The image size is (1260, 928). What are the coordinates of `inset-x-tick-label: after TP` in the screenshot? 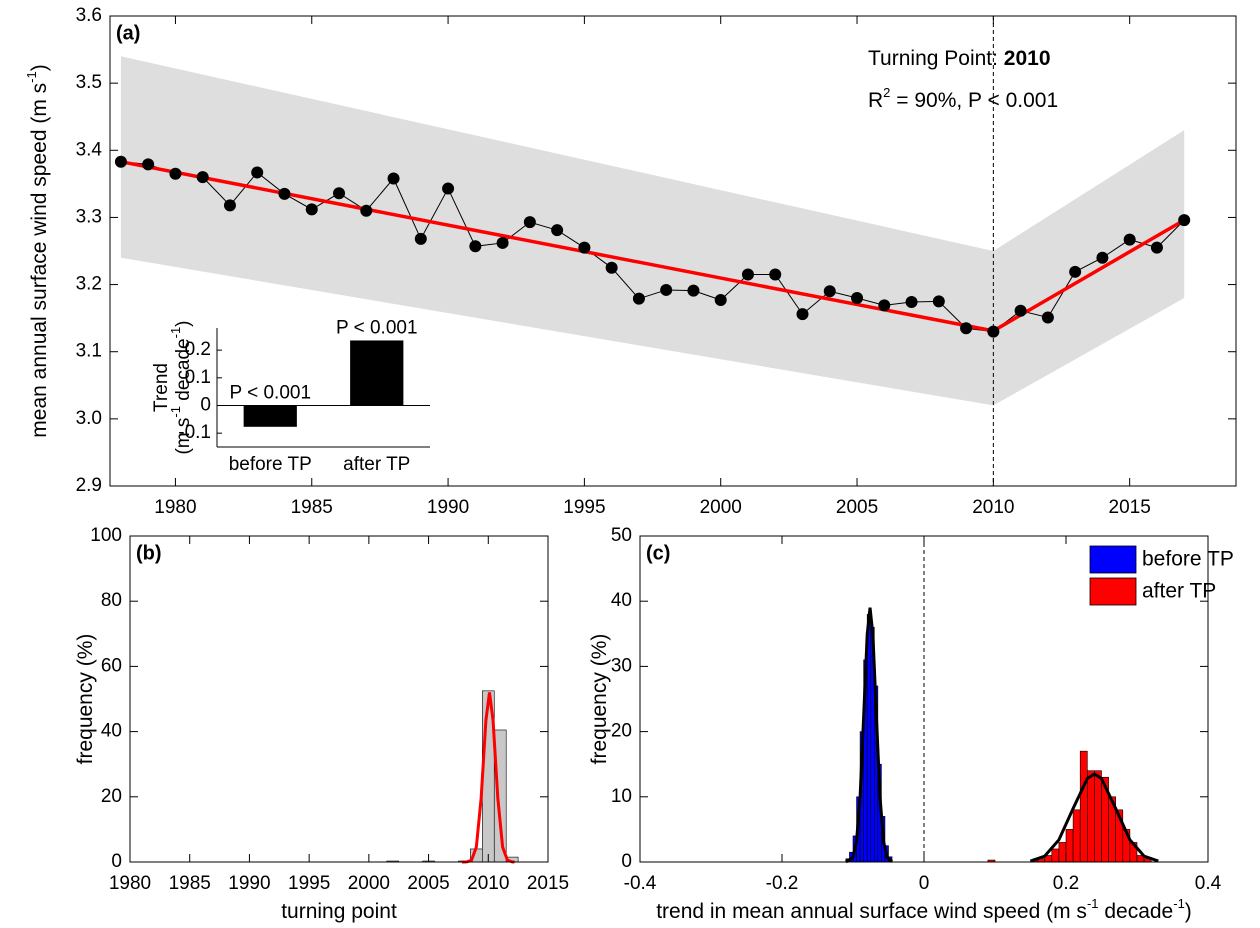 It's located at (376, 464).